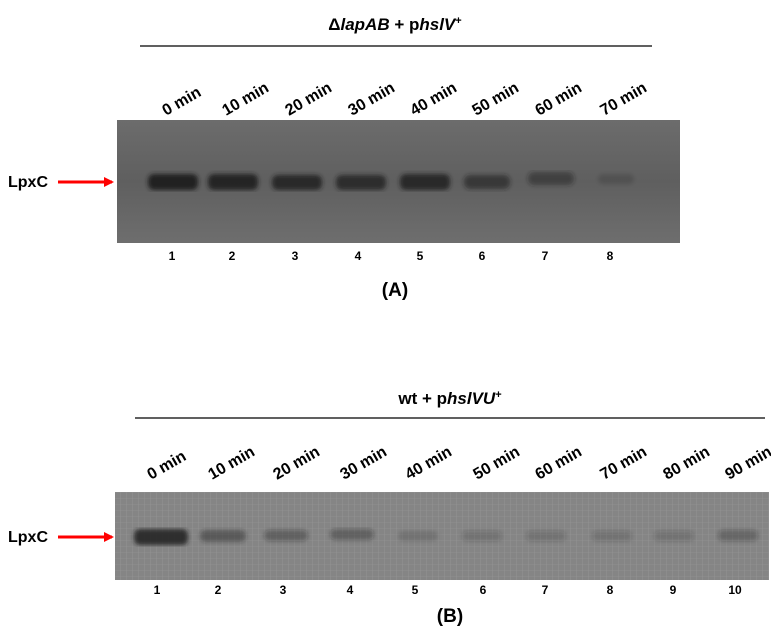  I want to click on panel-label: (B), so click(450, 616).